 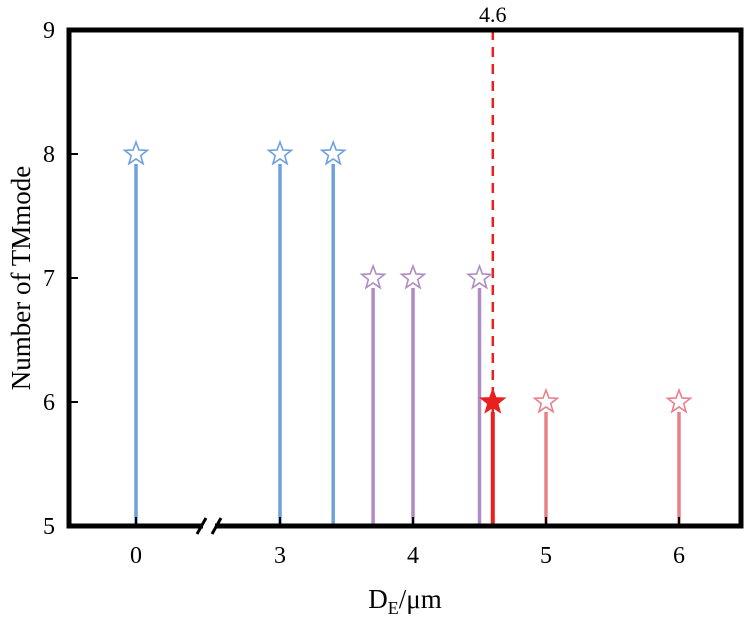 I want to click on y-axis-label: Number of TMmode, so click(x=21, y=278).